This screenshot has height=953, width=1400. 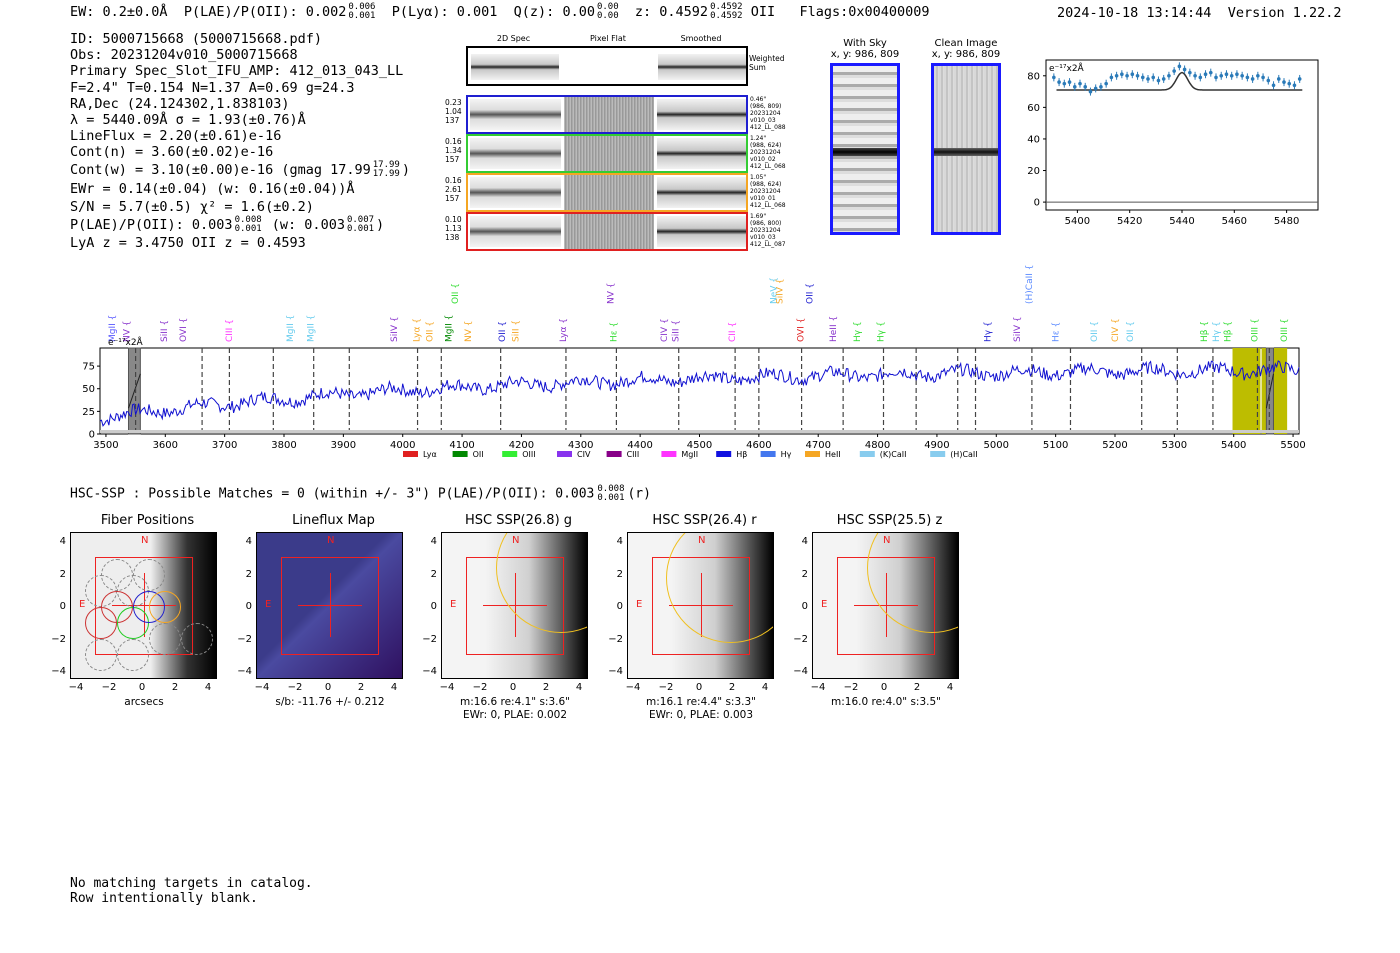 I want to click on with-sky-coord: x, y: 986, 809, so click(x=865, y=54).